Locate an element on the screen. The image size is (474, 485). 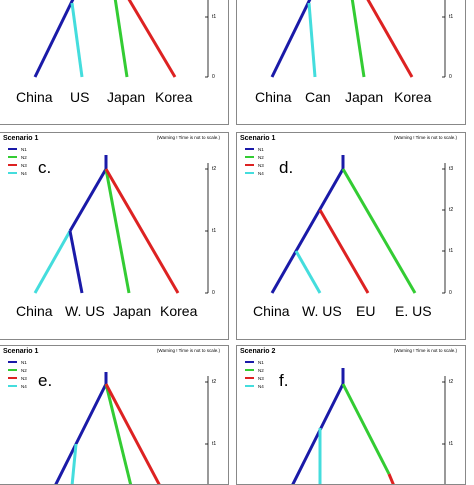
branch-n1 is located at coordinates (81, 433).